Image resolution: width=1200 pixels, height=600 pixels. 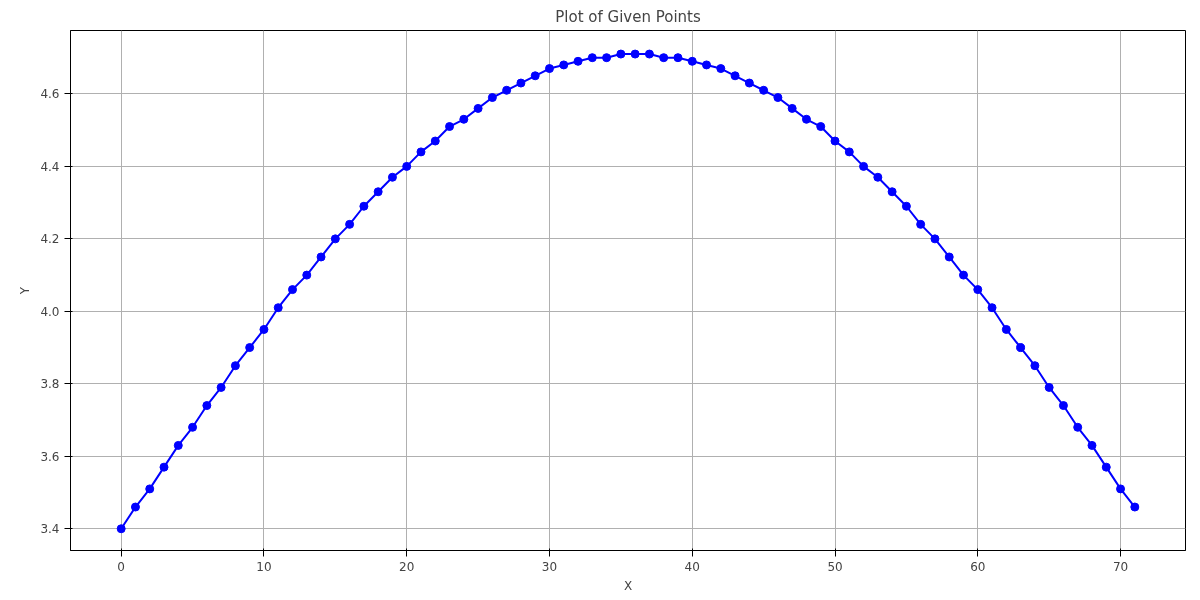 What do you see at coordinates (50, 384) in the screenshot?
I see `y-tick-label: 3.8` at bounding box center [50, 384].